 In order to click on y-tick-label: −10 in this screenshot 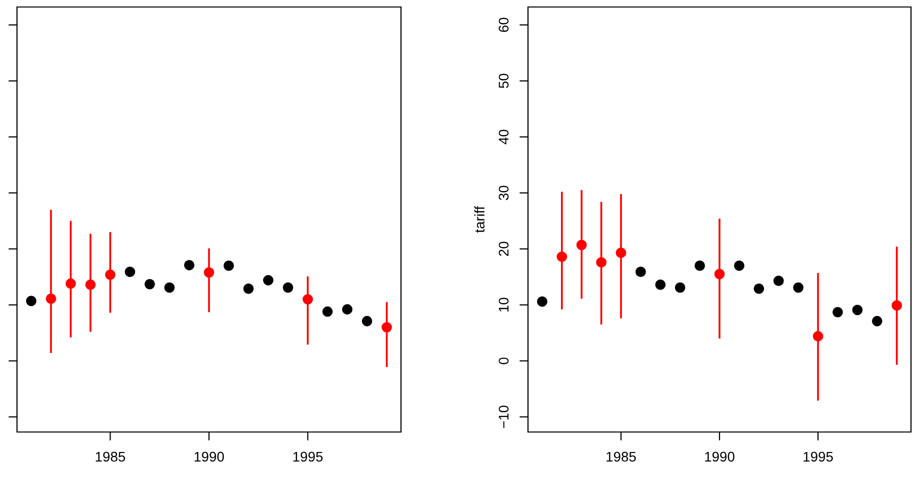, I will do `click(503, 417)`.